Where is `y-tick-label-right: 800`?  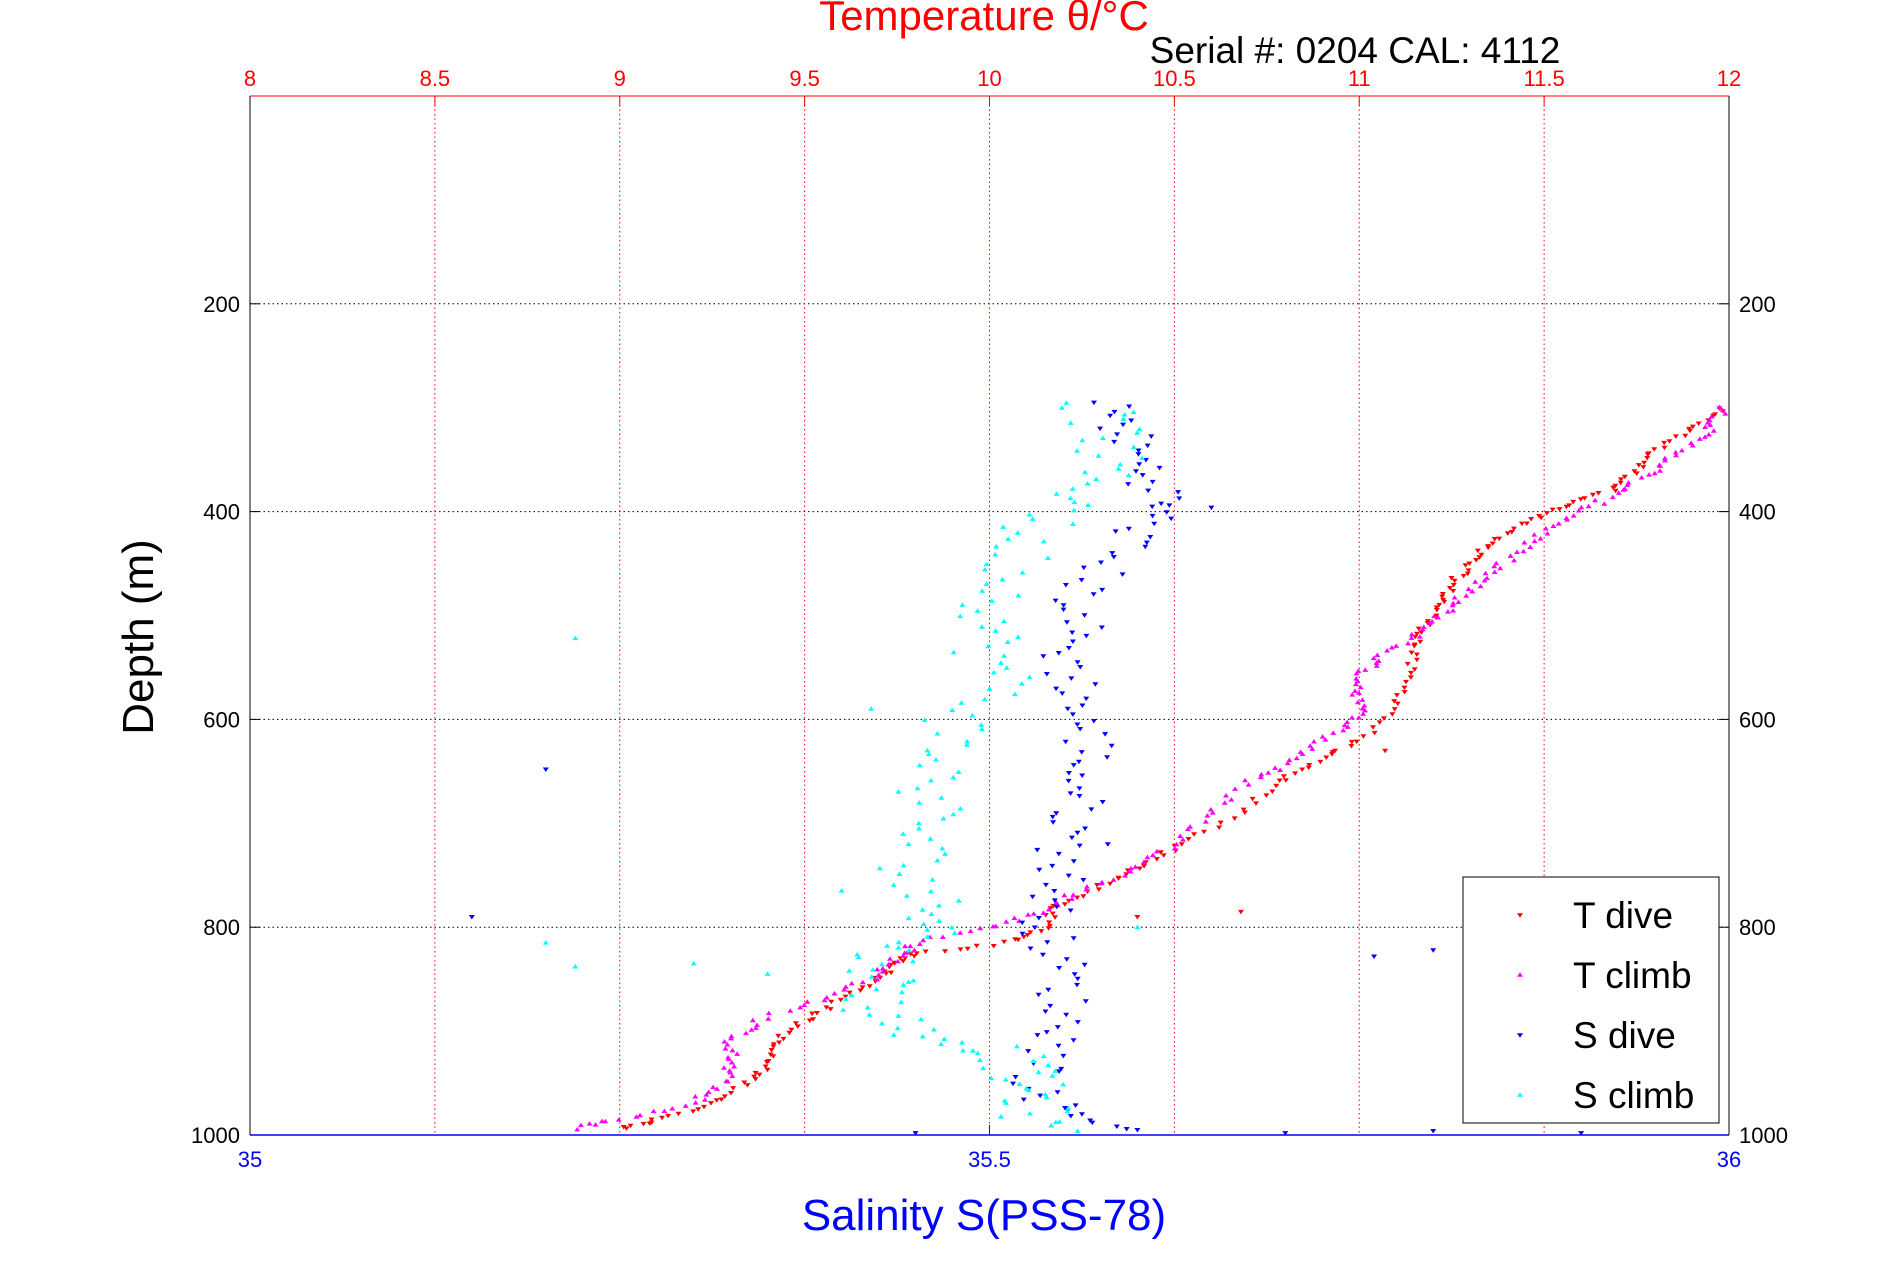 y-tick-label-right: 800 is located at coordinates (1757, 927).